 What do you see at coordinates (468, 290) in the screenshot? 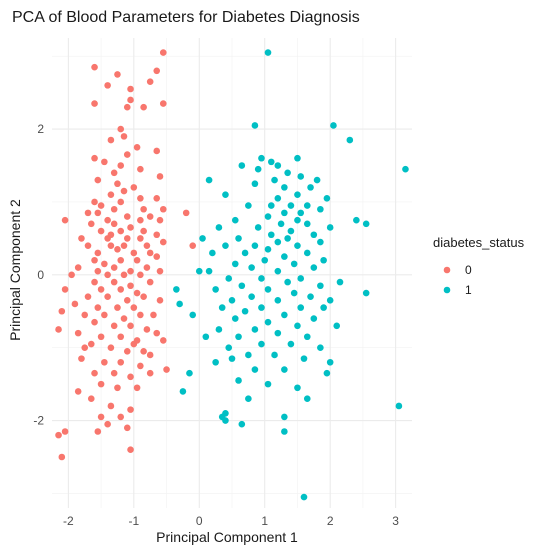
I see `legend-label-1: 1` at bounding box center [468, 290].